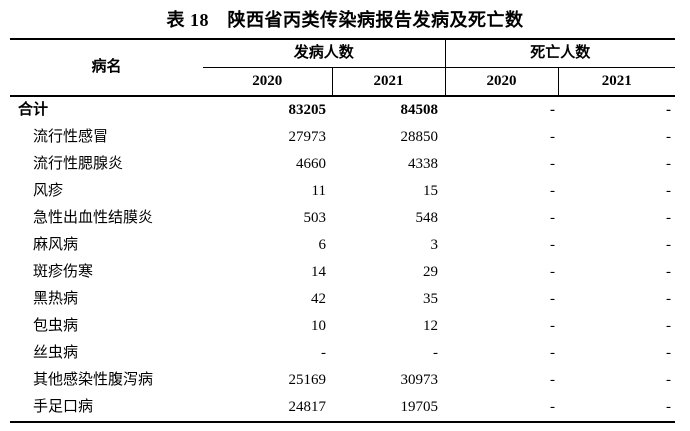 The width and height of the screenshot is (690, 431). What do you see at coordinates (78, 164) in the screenshot?
I see `disease-name-cell: 流行性腮腺炎` at bounding box center [78, 164].